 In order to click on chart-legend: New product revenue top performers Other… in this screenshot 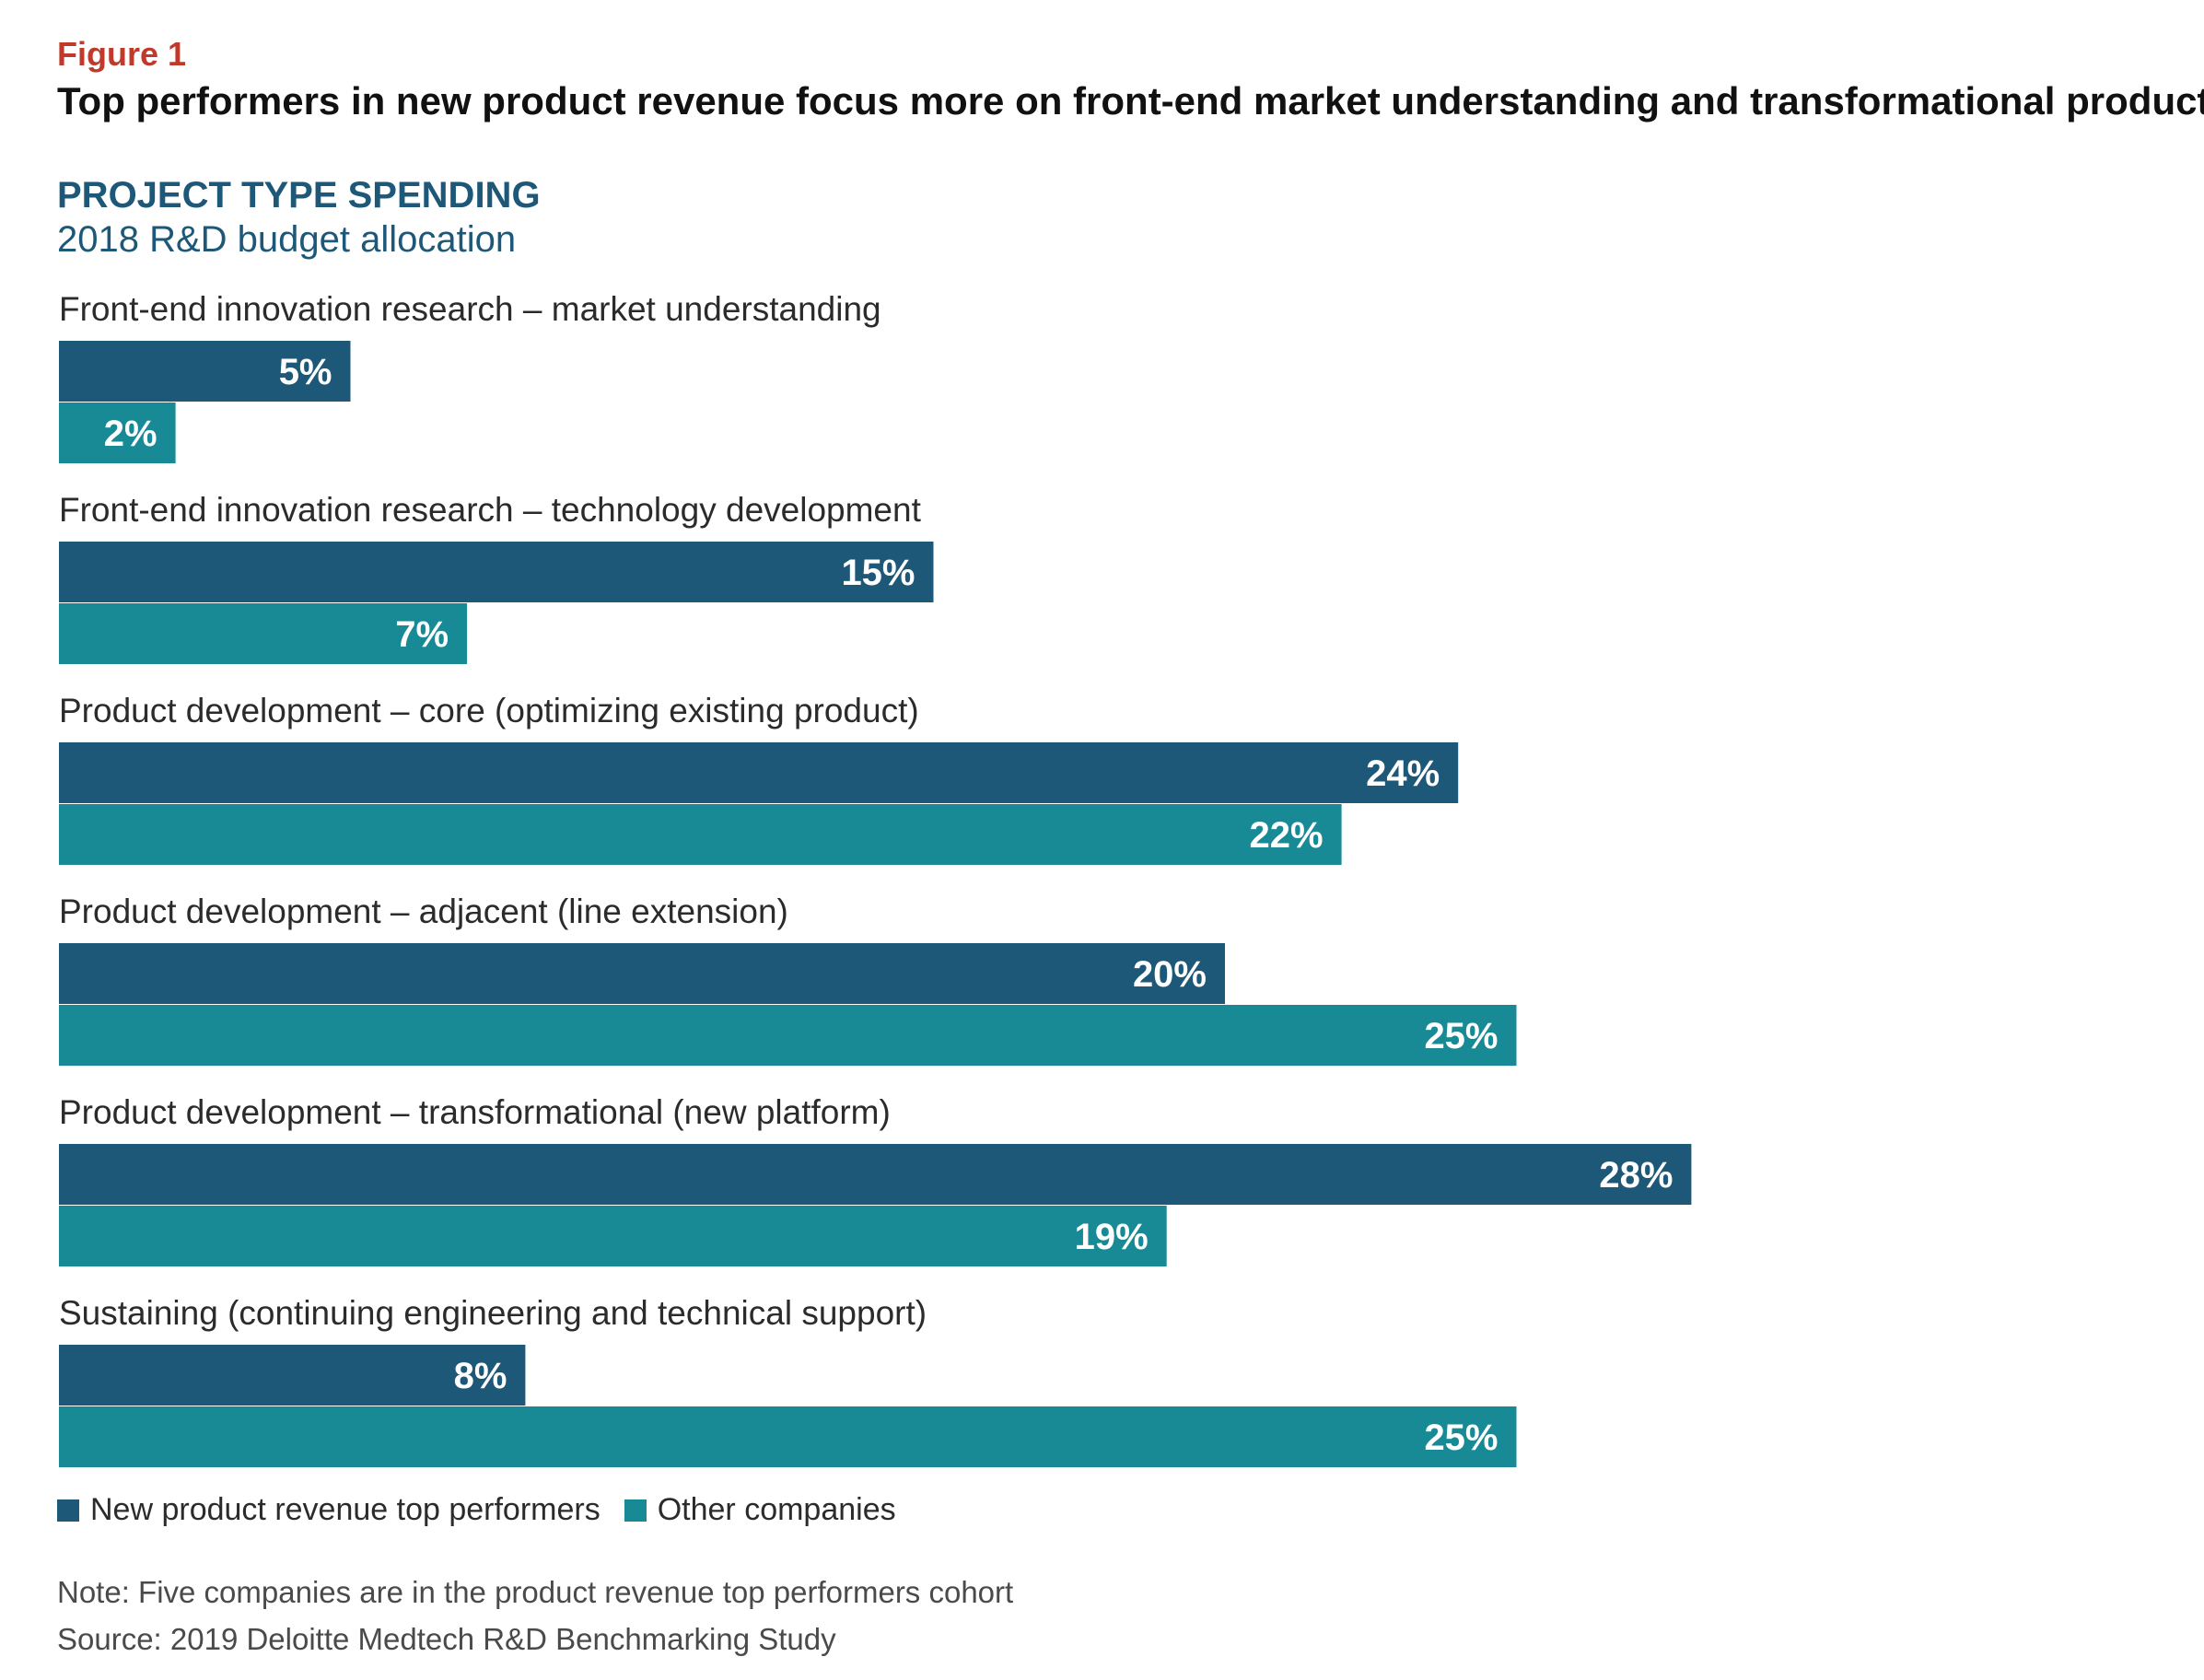, I will do `click(477, 1510)`.